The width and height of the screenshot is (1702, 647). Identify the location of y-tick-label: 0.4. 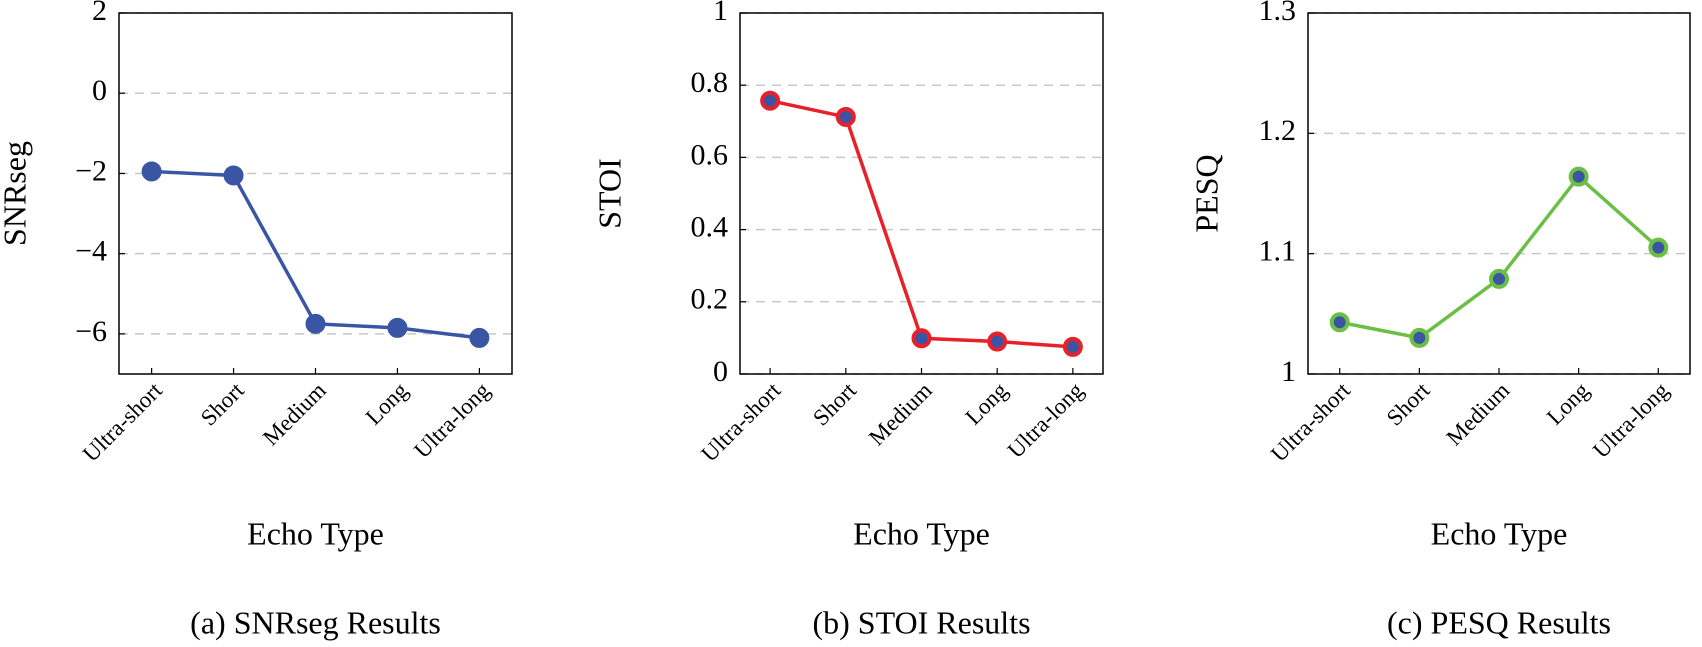
(710, 226).